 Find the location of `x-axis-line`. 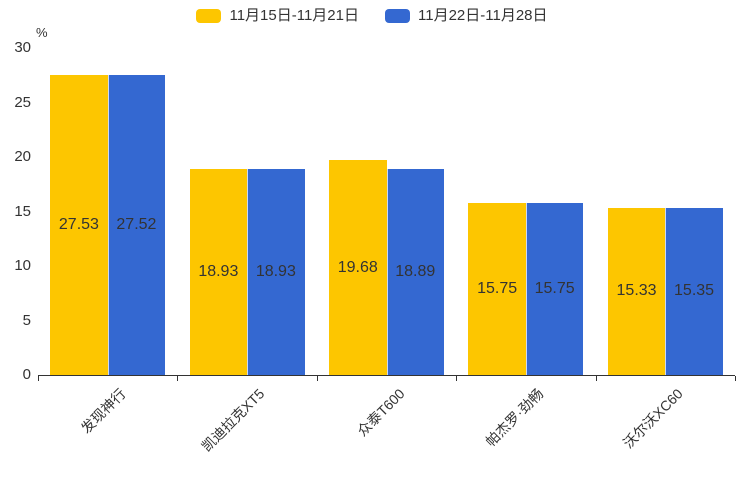

x-axis-line is located at coordinates (386, 375).